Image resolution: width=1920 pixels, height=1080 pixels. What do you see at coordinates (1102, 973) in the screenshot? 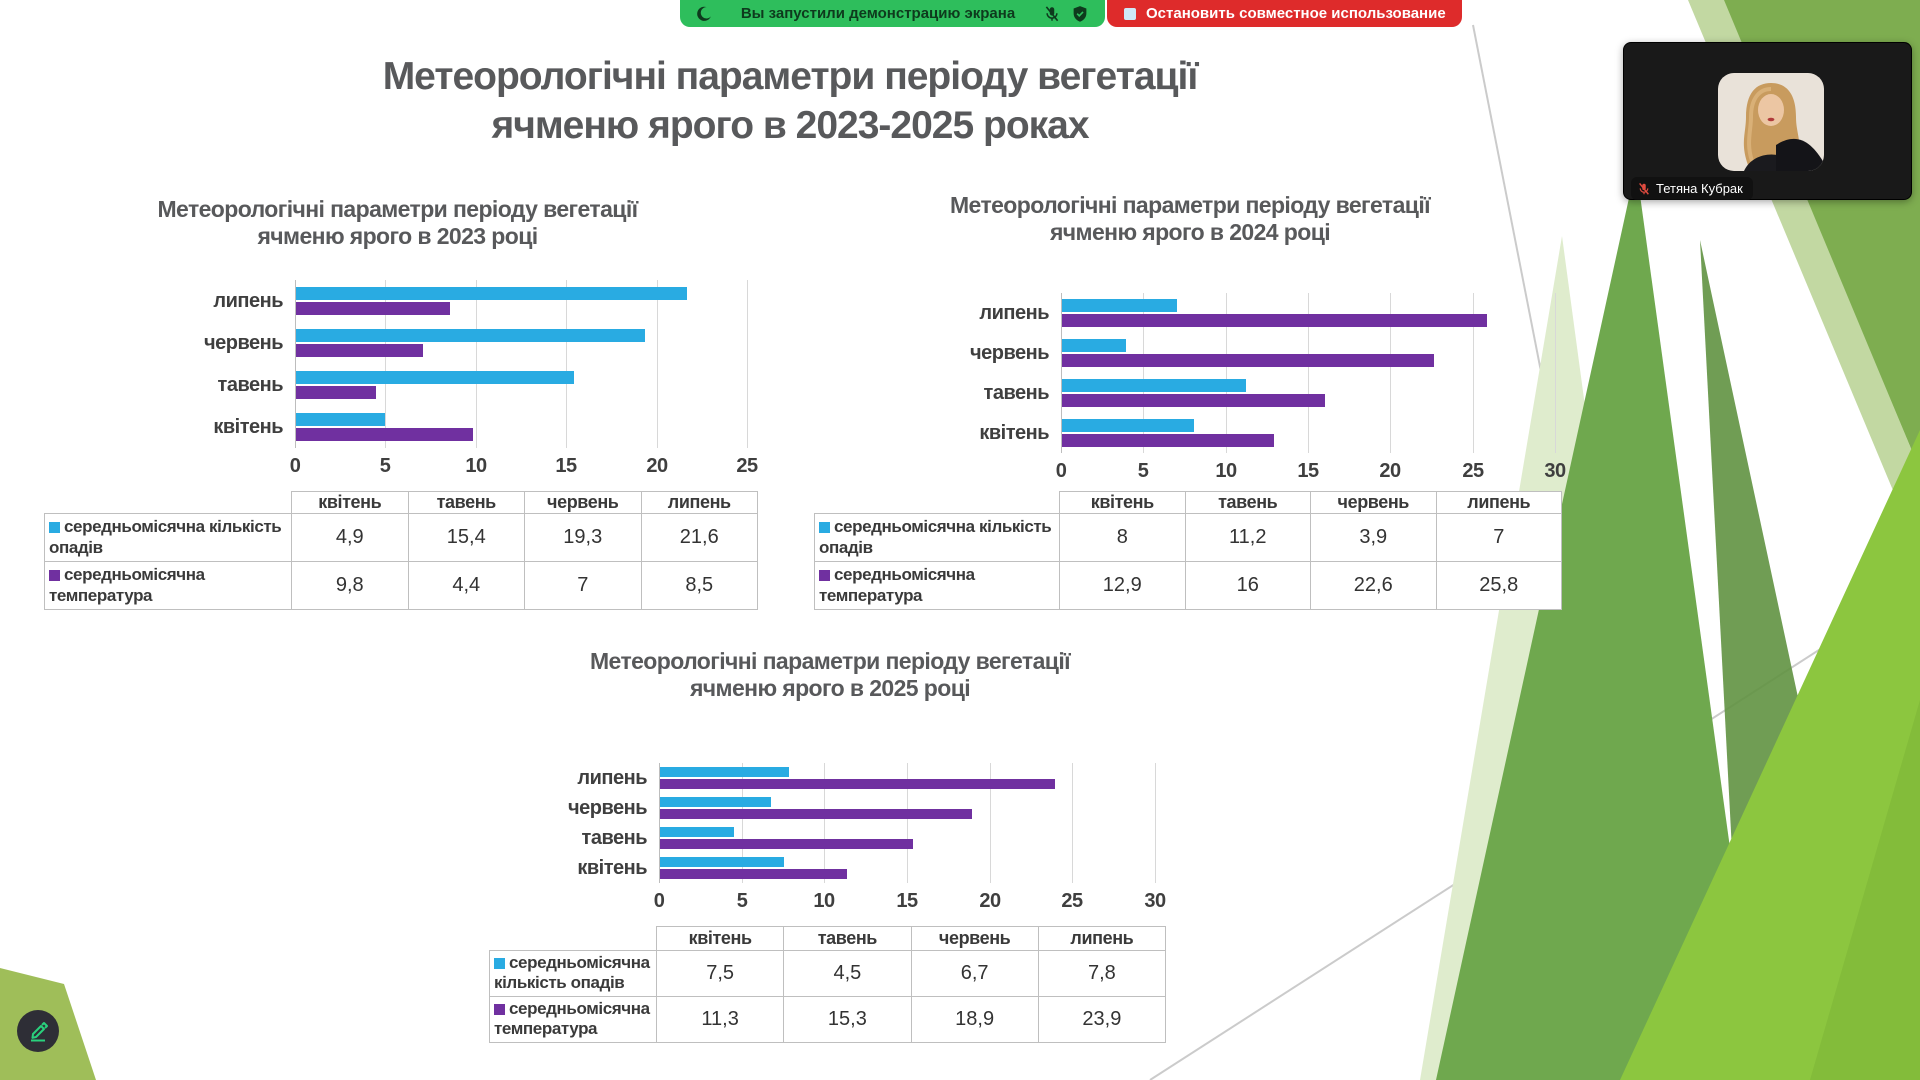
I see `table-value-cell: 7,8` at bounding box center [1102, 973].